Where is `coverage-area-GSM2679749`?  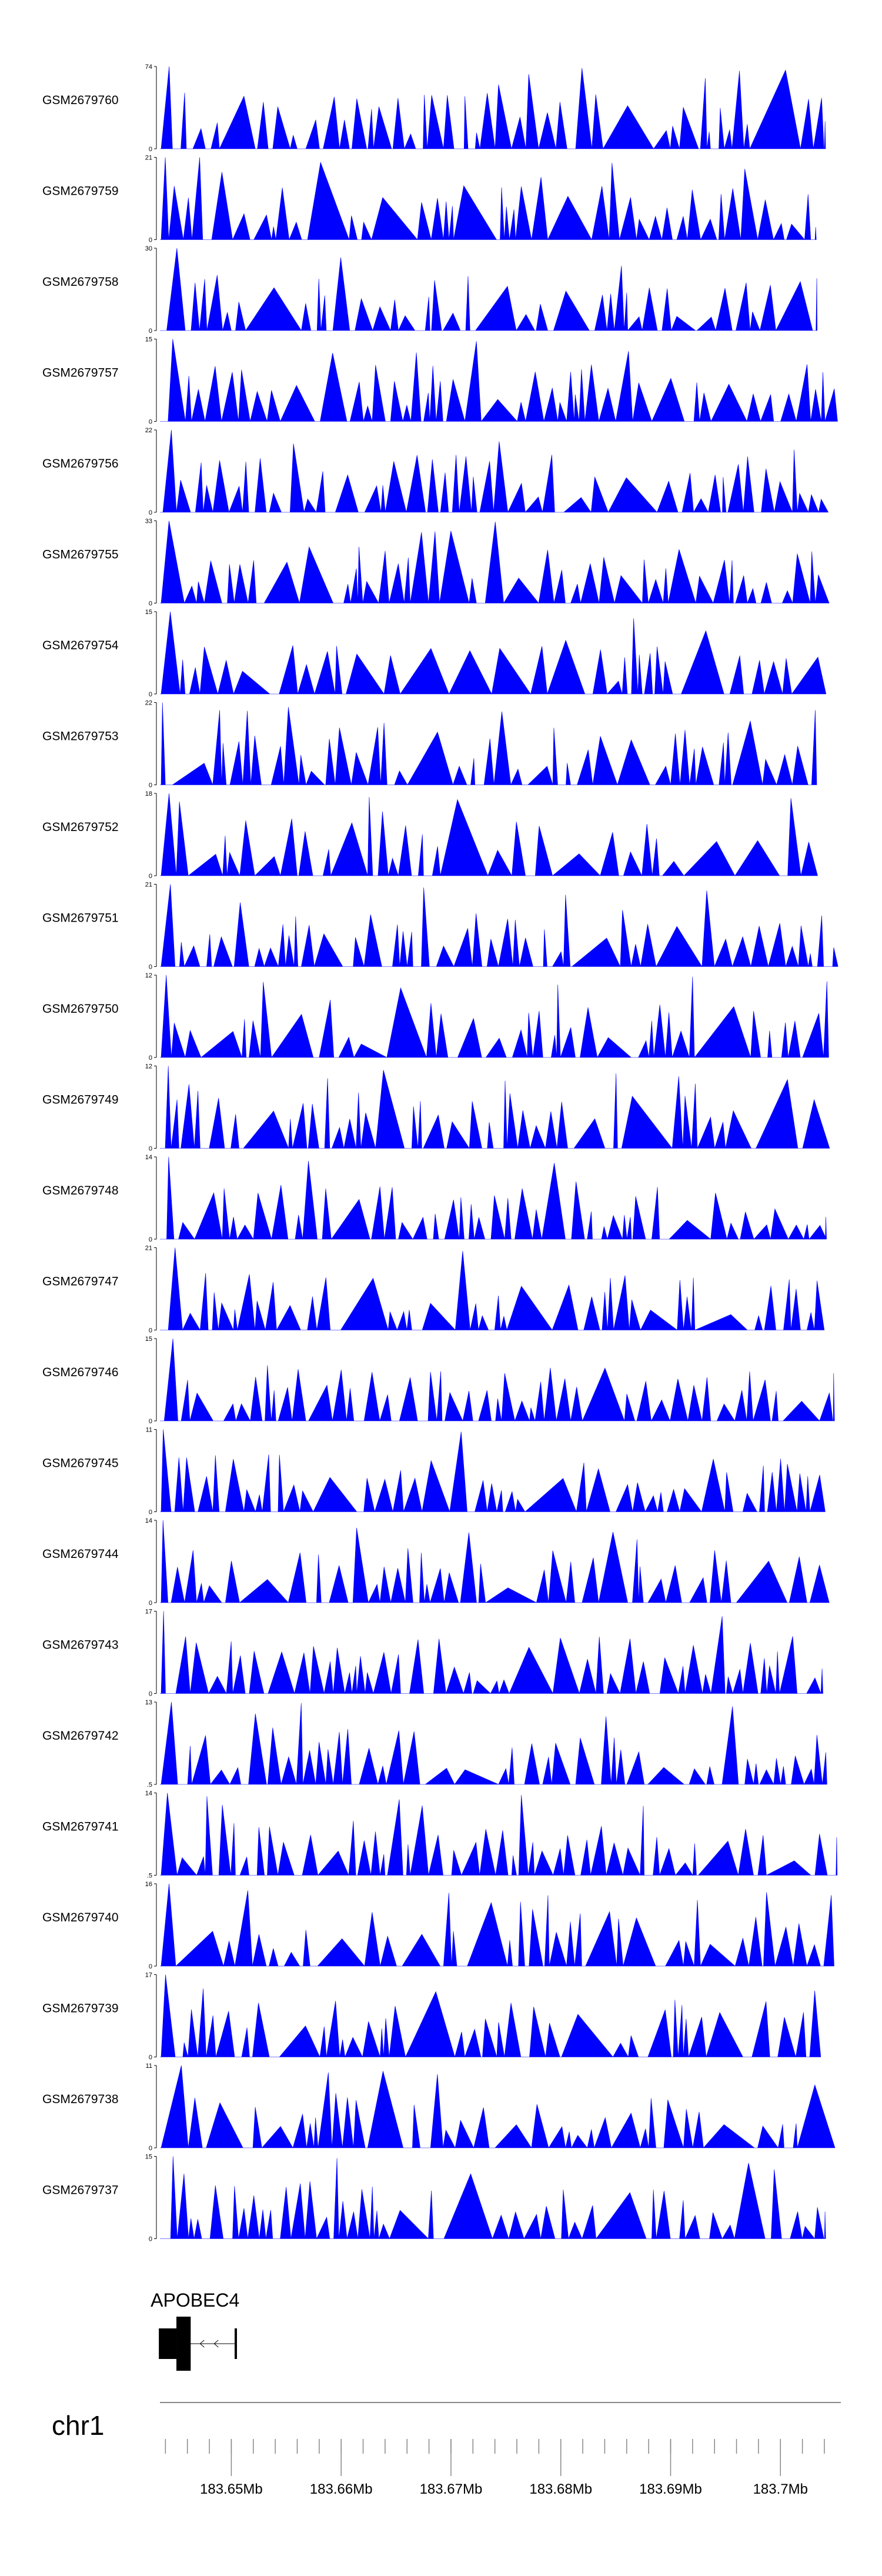
coverage-area-GSM2679749 is located at coordinates (495, 1107).